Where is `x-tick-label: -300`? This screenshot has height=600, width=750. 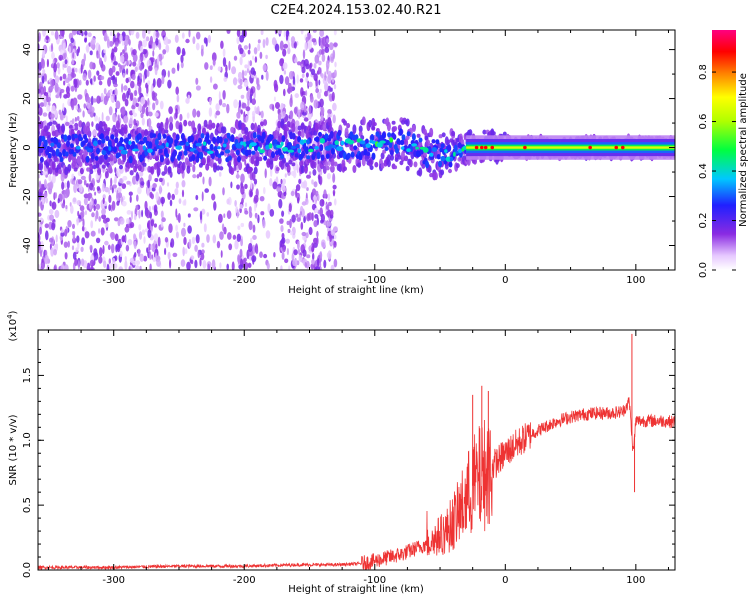
x-tick-label: -300 is located at coordinates (113, 280).